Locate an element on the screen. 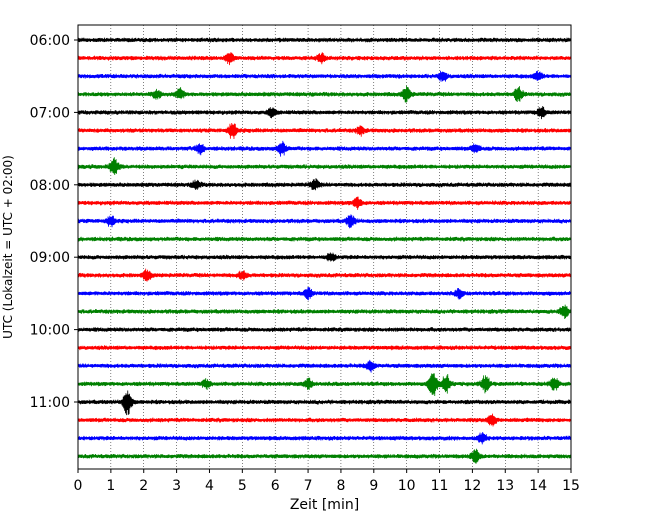 Image resolution: width=650 pixels, height=520 pixels. x-tick-label-10: 10 is located at coordinates (407, 486).